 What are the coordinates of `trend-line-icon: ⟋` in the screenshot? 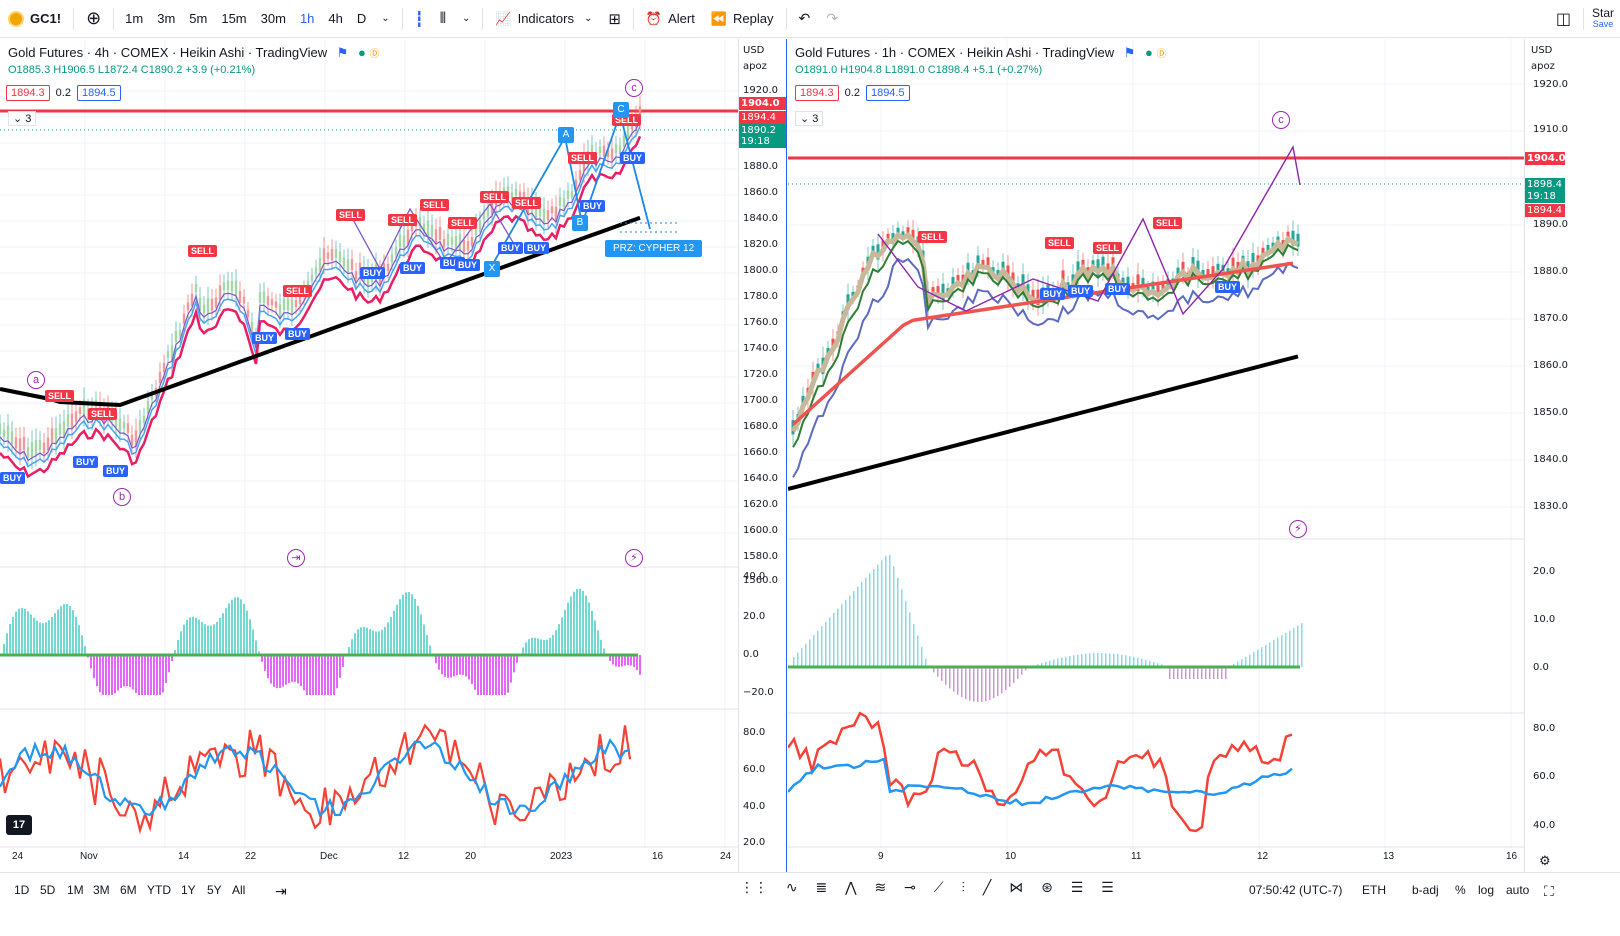 It's located at (938, 887).